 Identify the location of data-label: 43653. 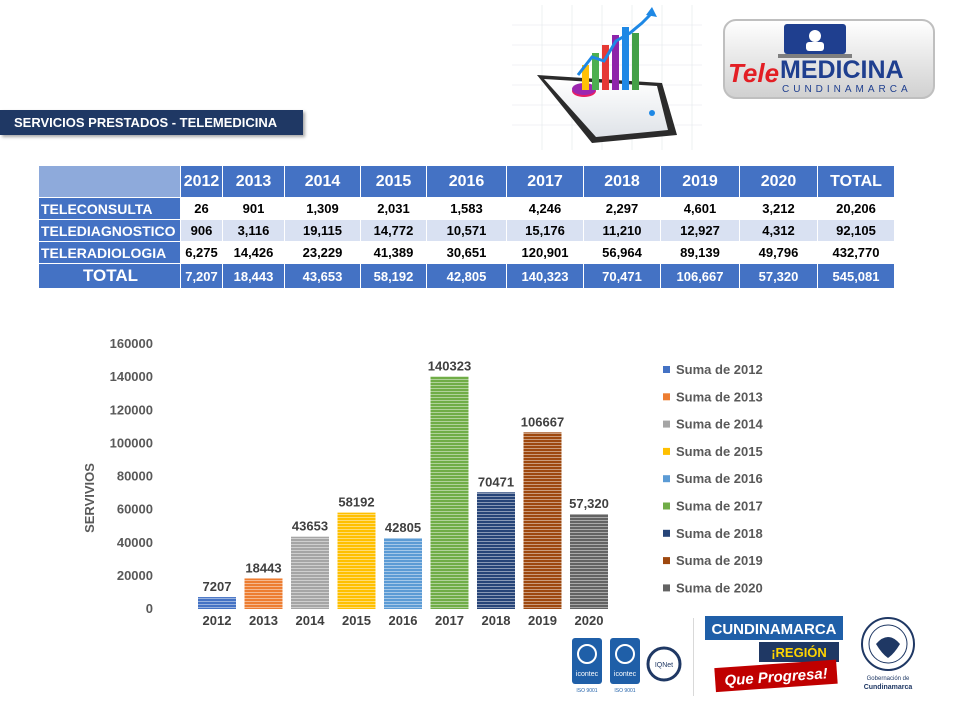
(310, 526).